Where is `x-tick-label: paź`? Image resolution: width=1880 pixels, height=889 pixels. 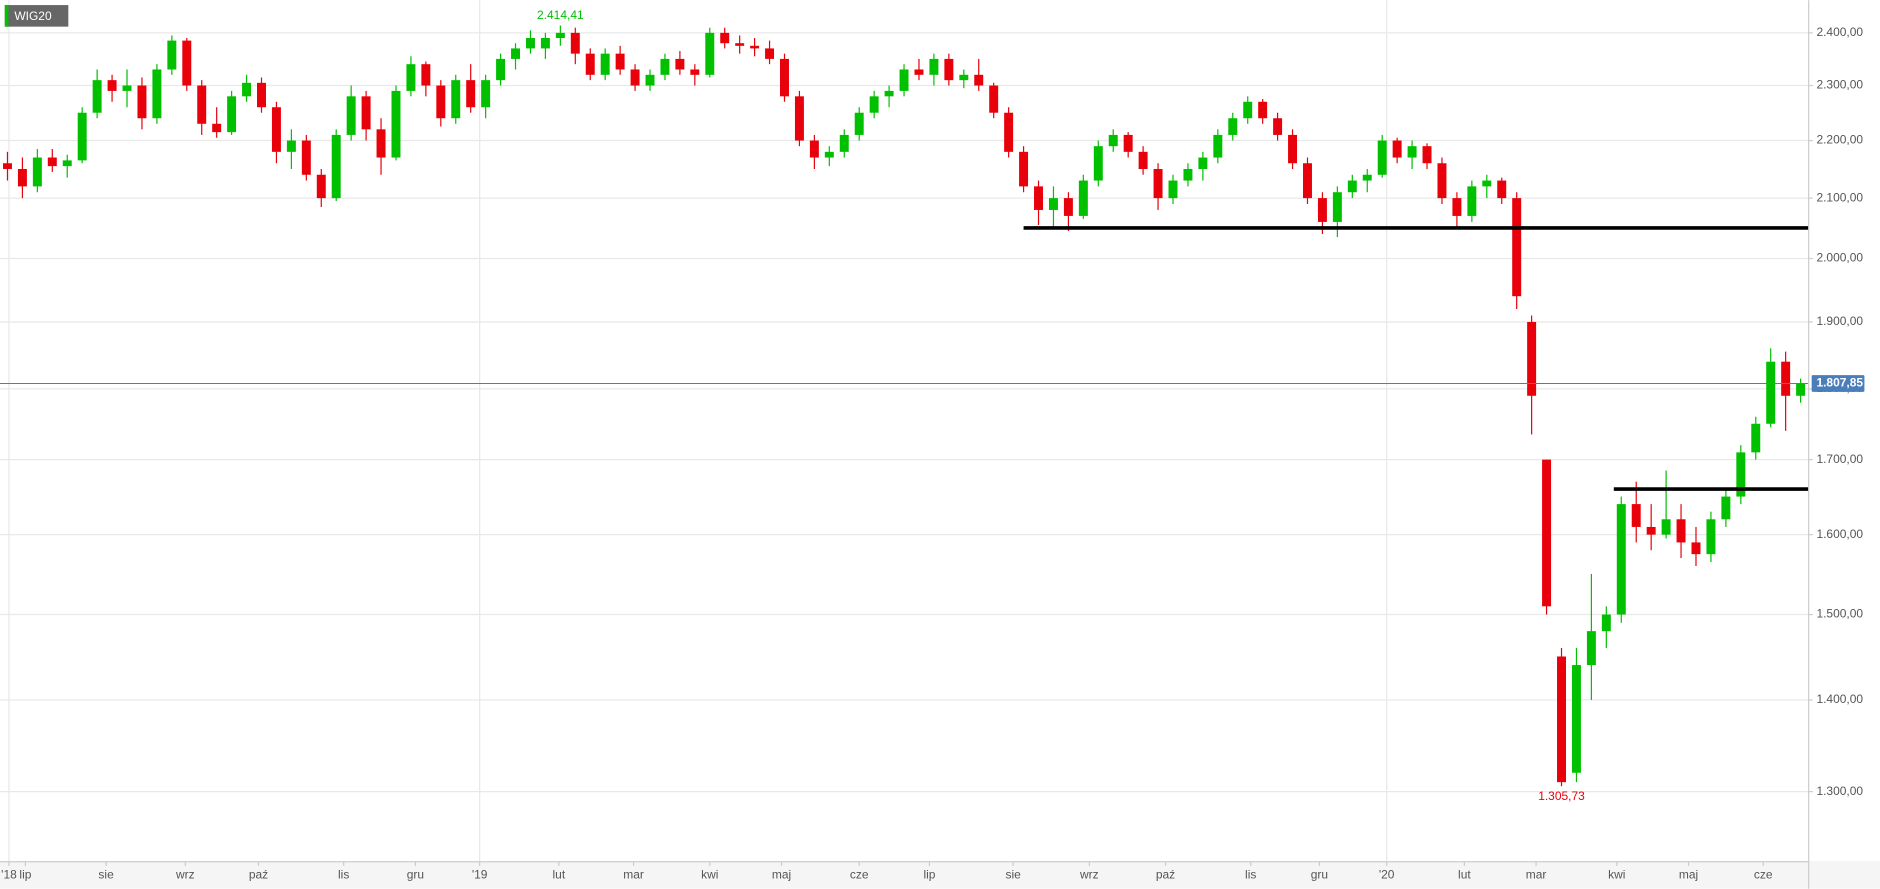 x-tick-label: paź is located at coordinates (1165, 875).